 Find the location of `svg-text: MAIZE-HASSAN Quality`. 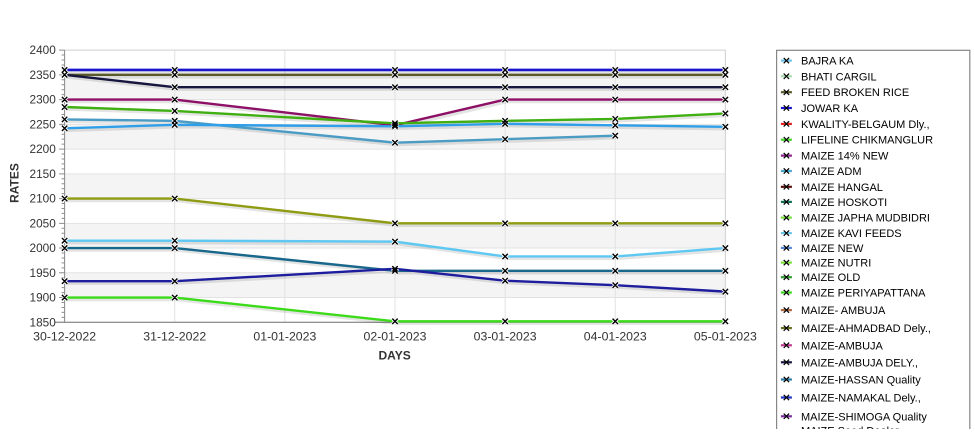

svg-text: MAIZE-HASSAN Quality is located at coordinates (861, 381).